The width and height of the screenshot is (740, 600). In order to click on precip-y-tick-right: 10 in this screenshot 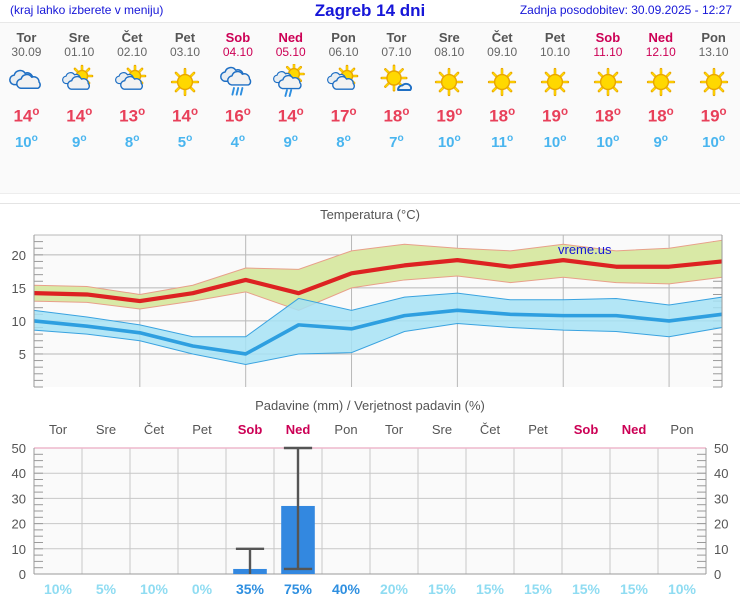, I will do `click(721, 549)`.